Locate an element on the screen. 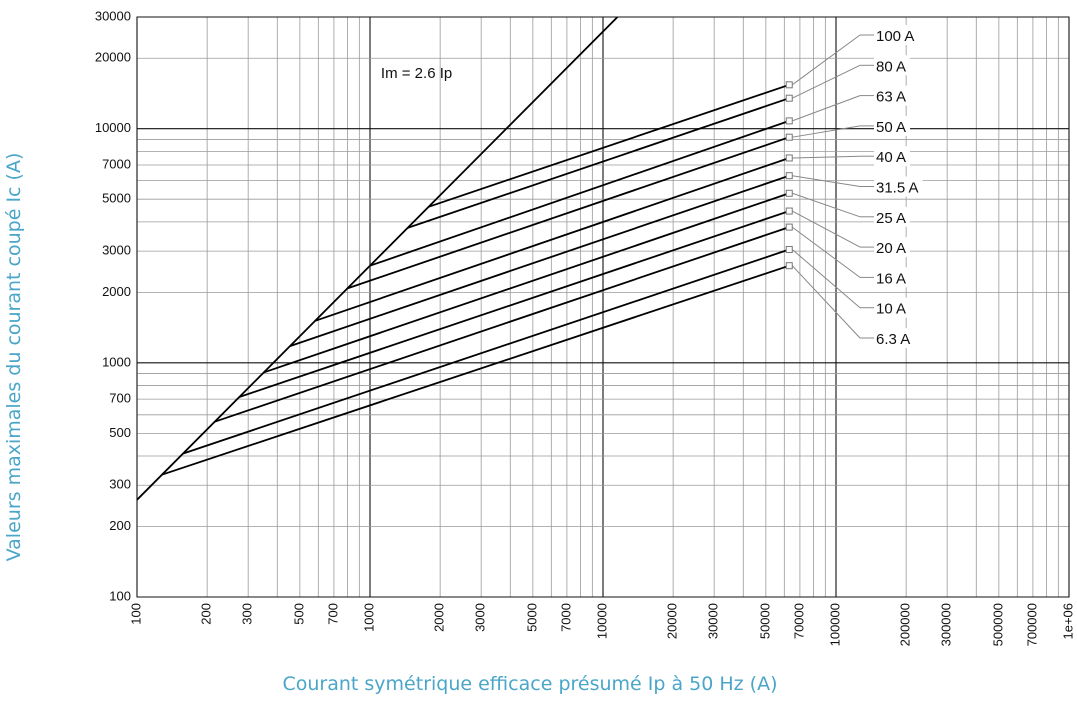  x-tick-label: 200000 is located at coordinates (905, 624).